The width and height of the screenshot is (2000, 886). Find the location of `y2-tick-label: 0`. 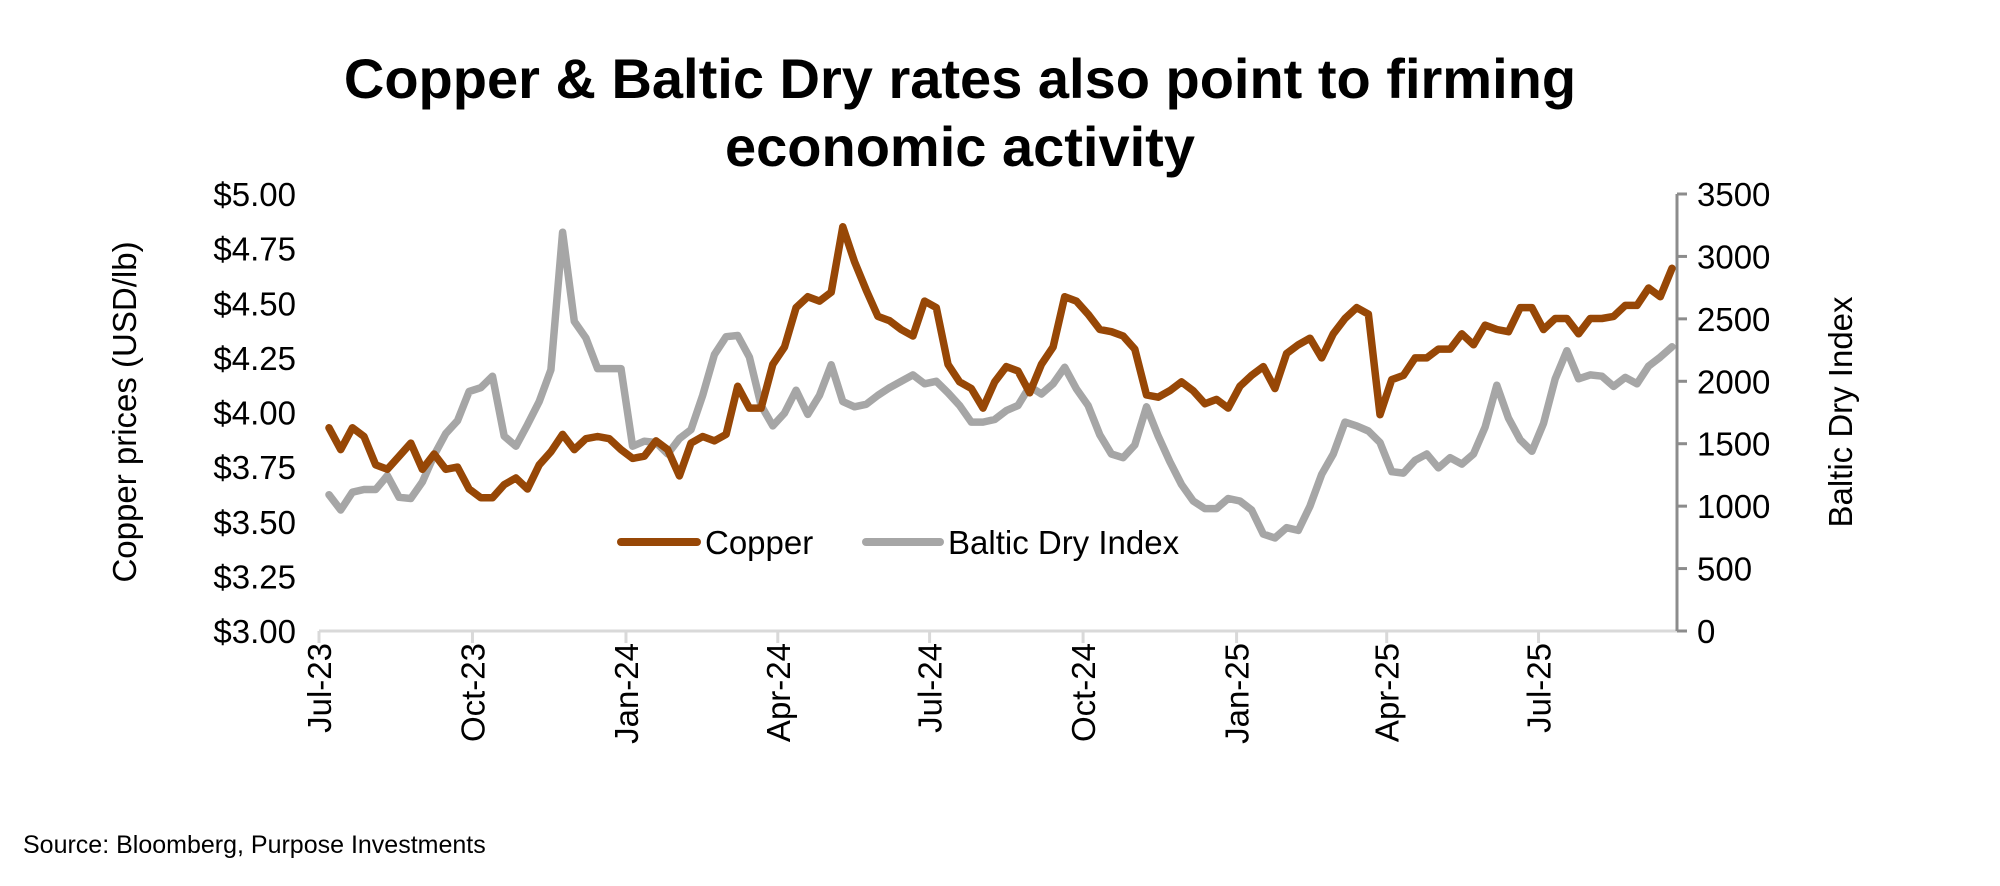

y2-tick-label: 0 is located at coordinates (1706, 631).